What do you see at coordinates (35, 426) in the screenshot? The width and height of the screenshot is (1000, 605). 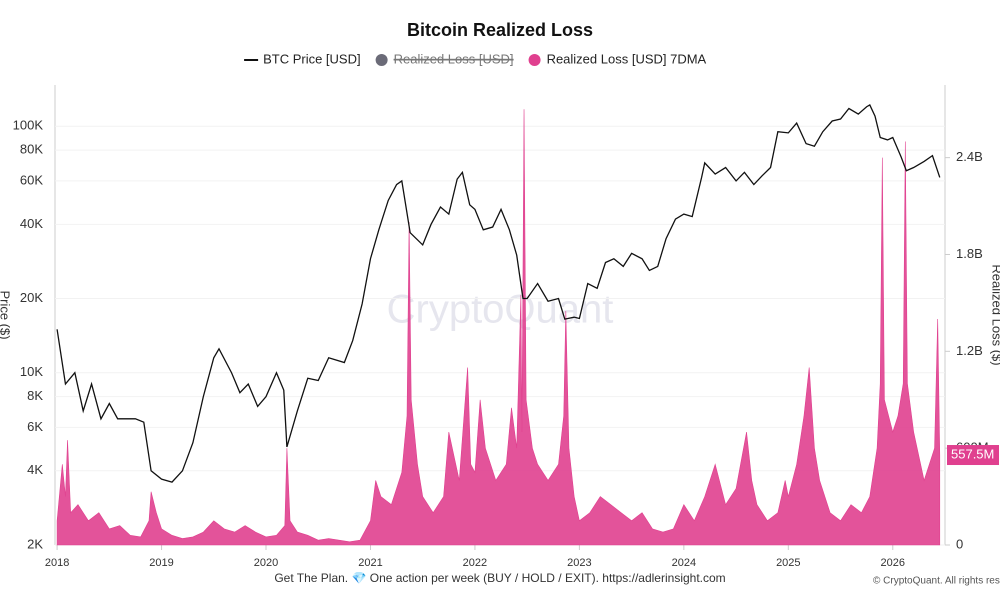 I see `y-tick-label: 6K` at bounding box center [35, 426].